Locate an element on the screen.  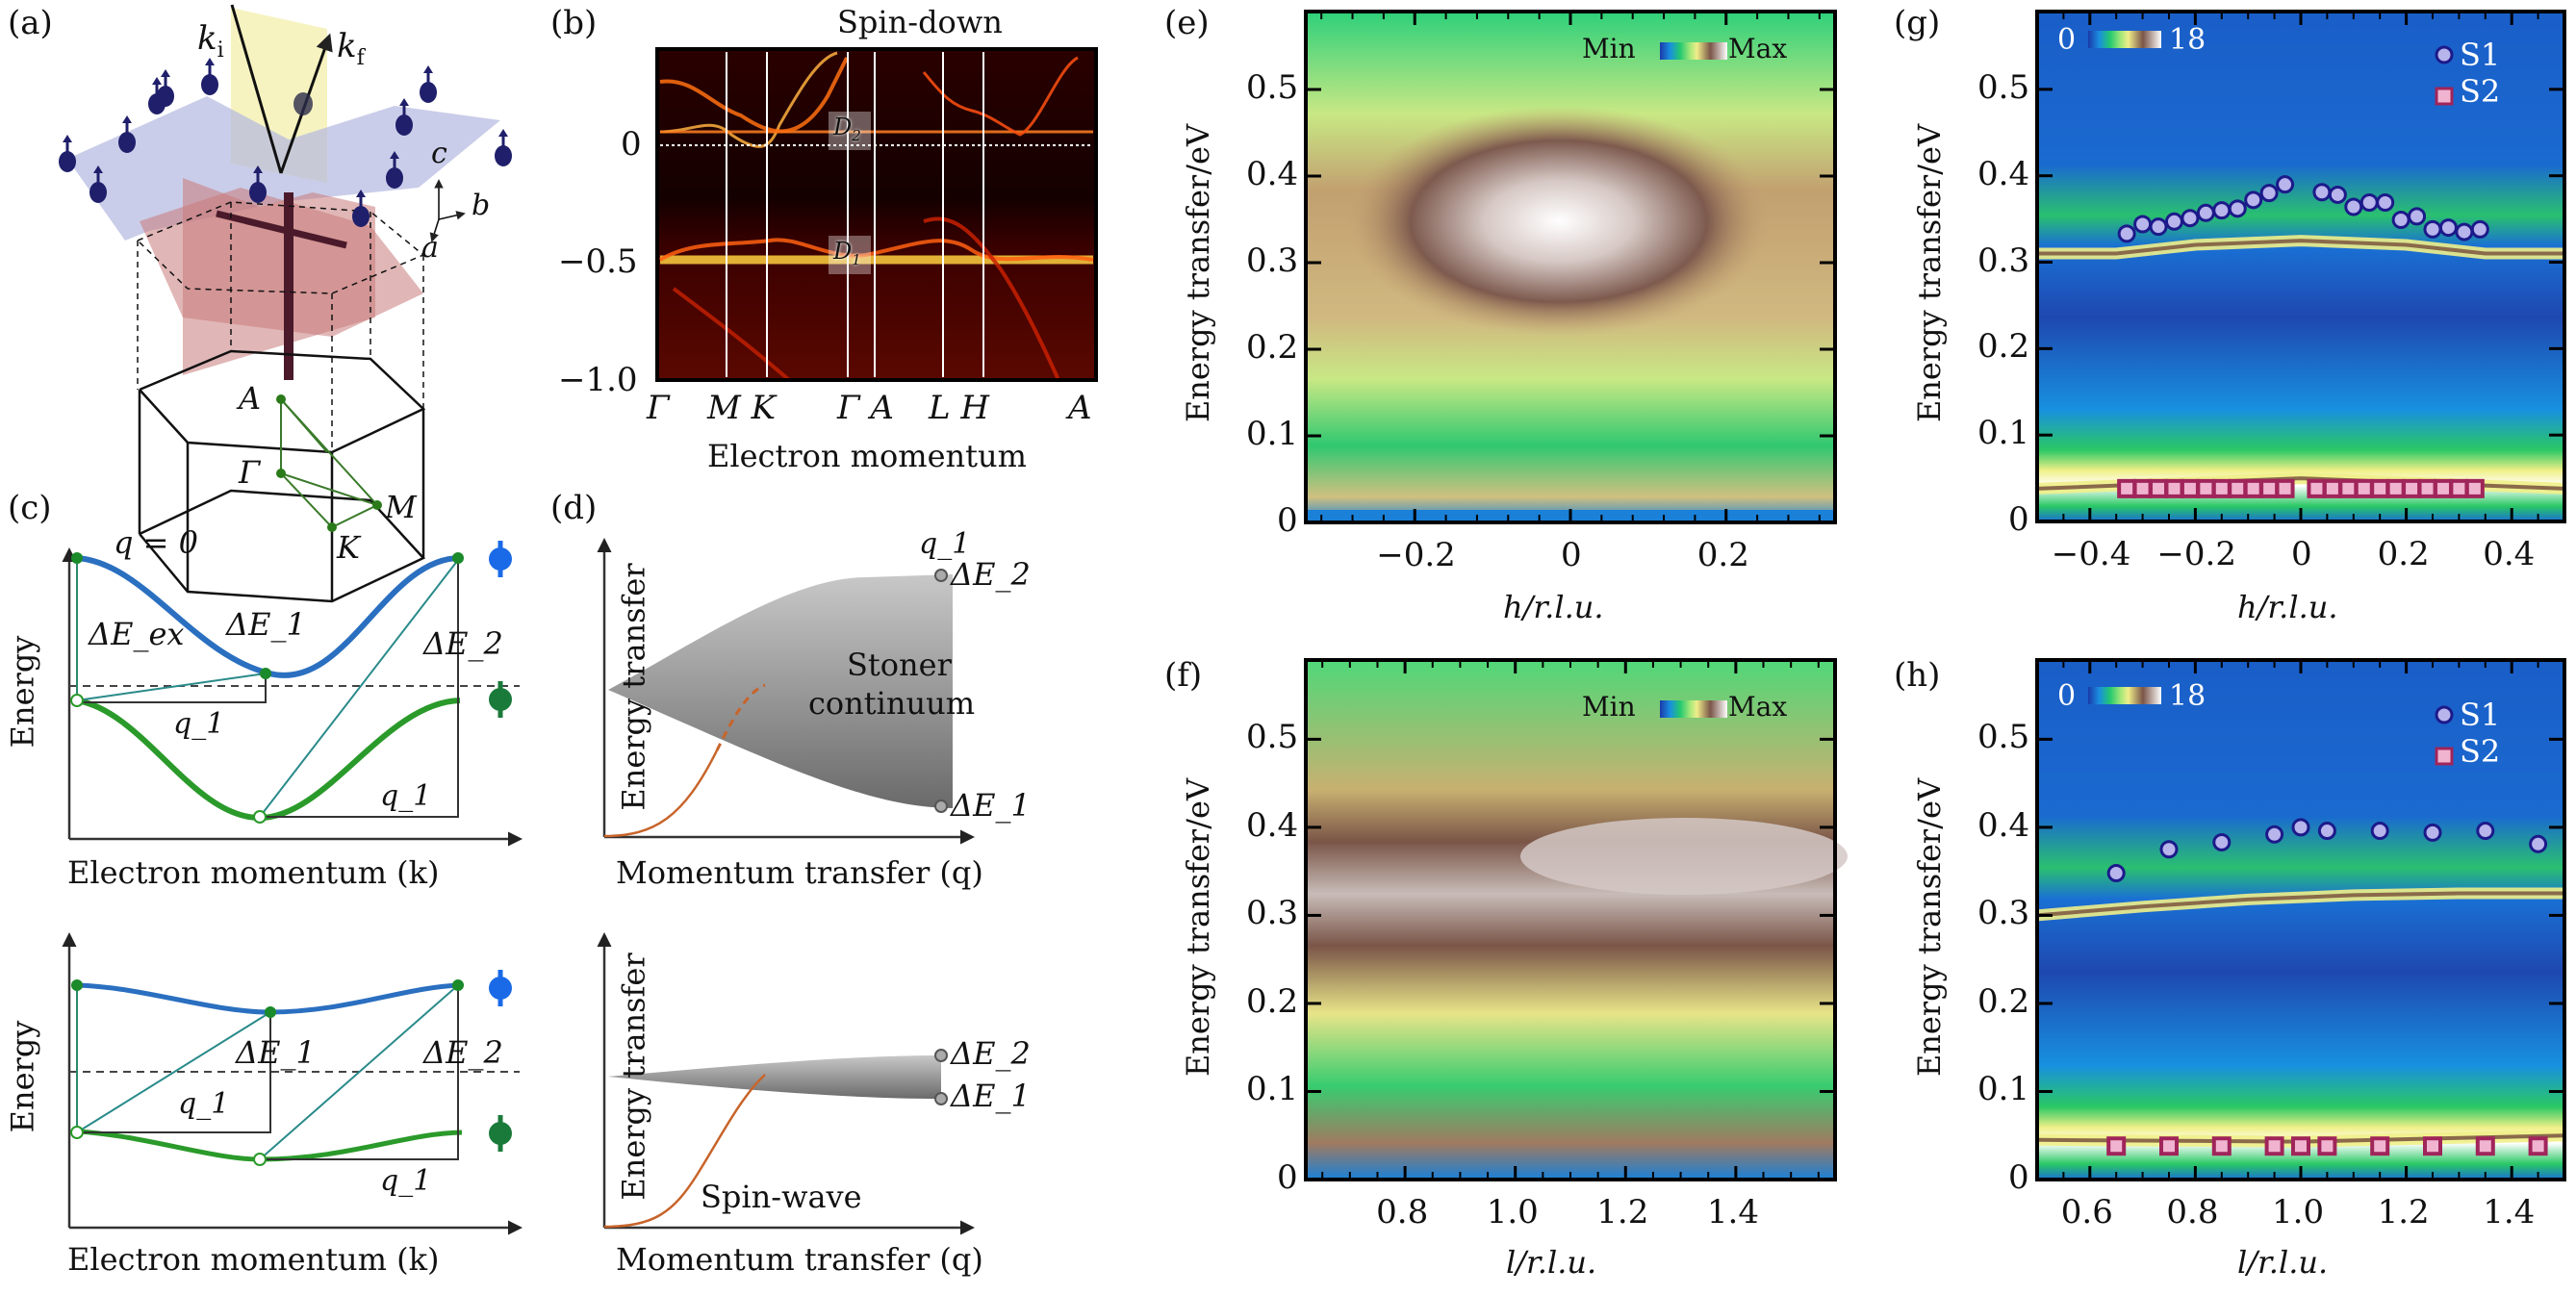
plot-frame-b is located at coordinates (876, 214).